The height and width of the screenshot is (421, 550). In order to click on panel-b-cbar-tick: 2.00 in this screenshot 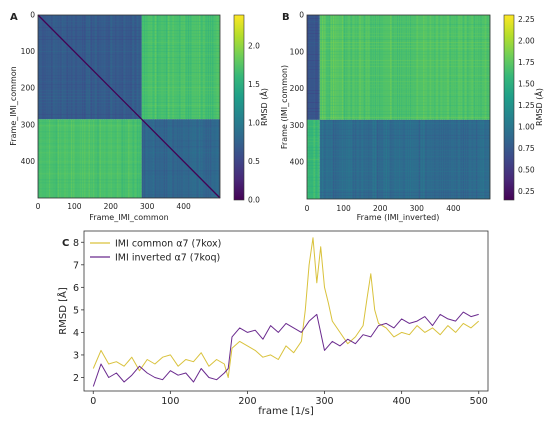, I will do `click(526, 40)`.